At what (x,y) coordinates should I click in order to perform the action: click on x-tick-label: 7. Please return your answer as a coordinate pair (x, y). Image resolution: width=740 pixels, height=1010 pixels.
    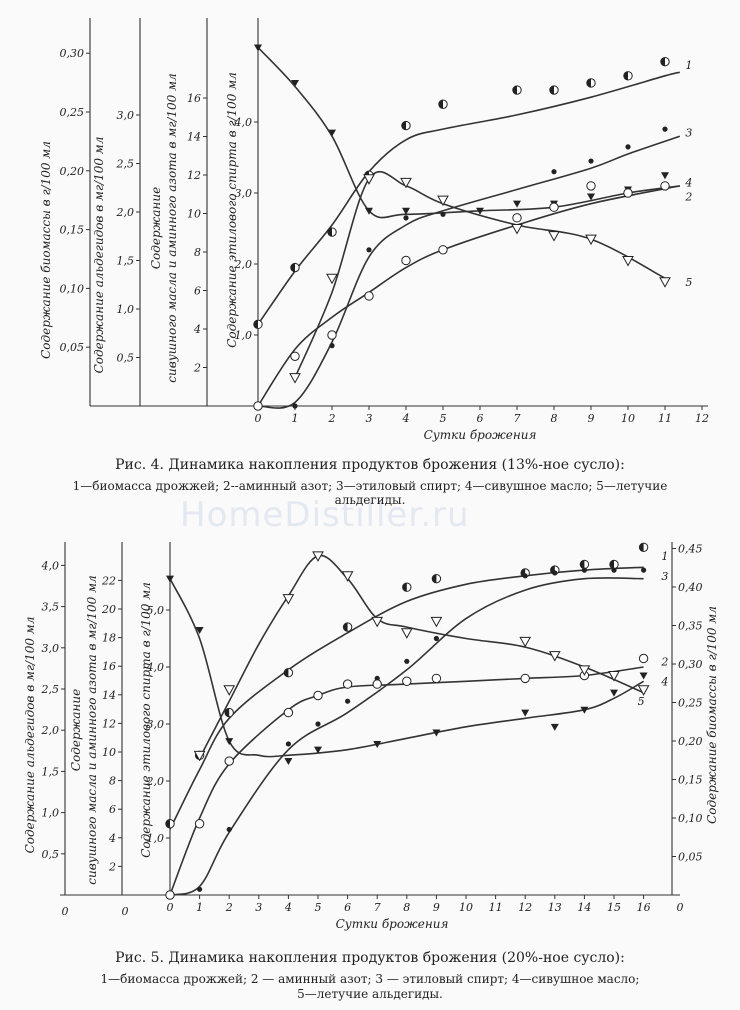
    Looking at the image, I should click on (517, 418).